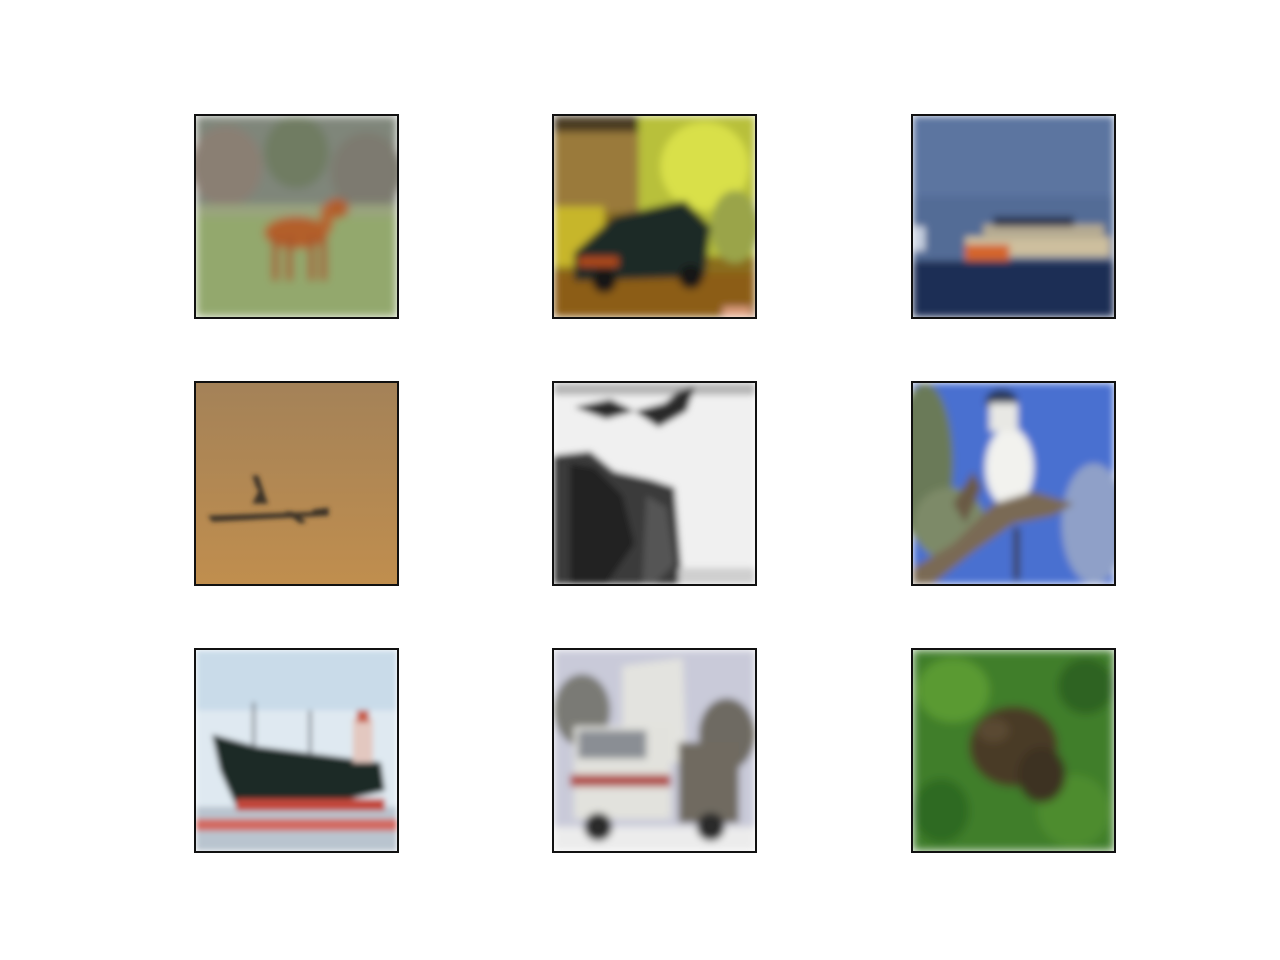 This screenshot has width=1280, height=960. What do you see at coordinates (654, 483) in the screenshot?
I see `image-panel-bird-grayscale` at bounding box center [654, 483].